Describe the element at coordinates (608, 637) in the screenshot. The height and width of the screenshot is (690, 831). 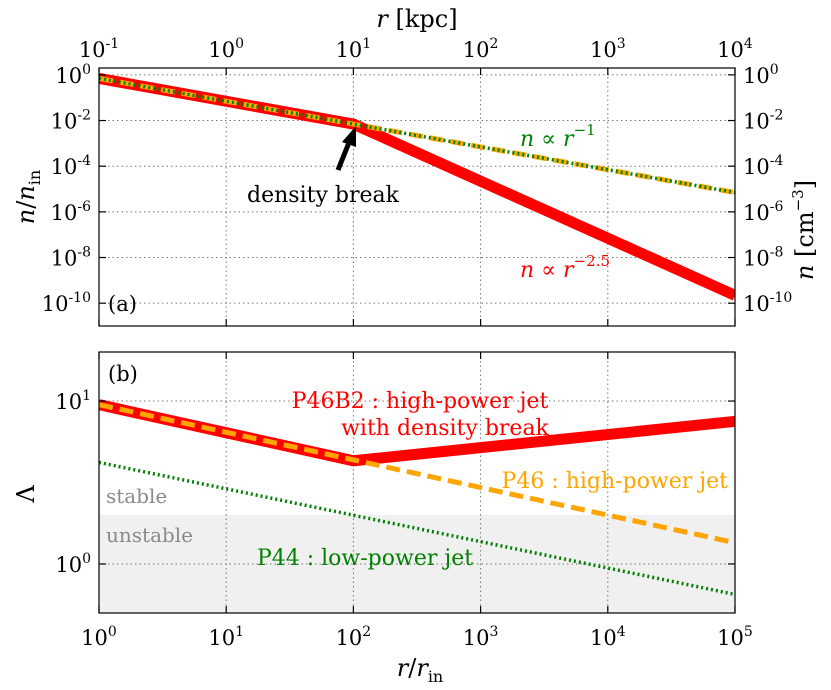
I see `panel-b-xtick-label: 104` at that location.